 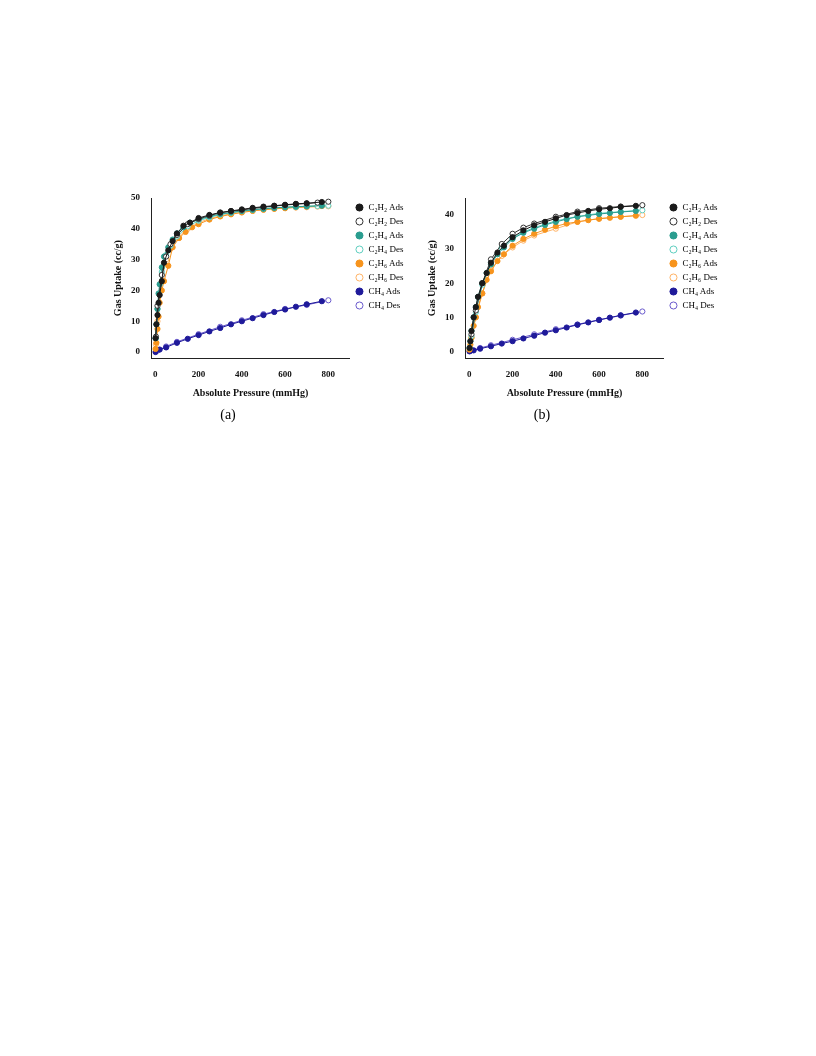 What do you see at coordinates (136, 197) in the screenshot?
I see `y-tick-label: 50` at bounding box center [136, 197].